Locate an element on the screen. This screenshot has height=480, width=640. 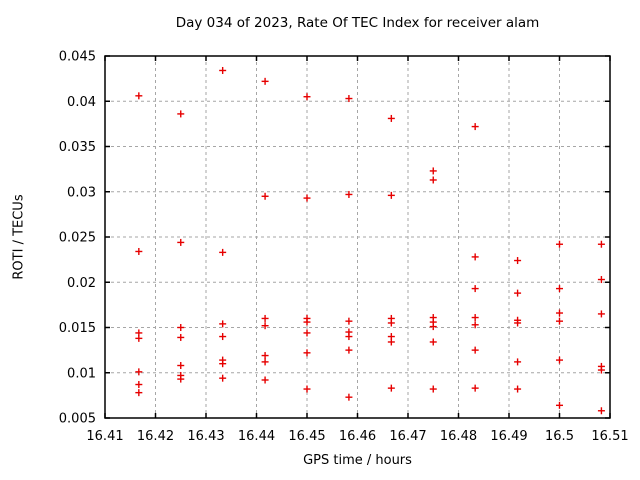
x-tick-label: 16.48 is located at coordinates (458, 436).